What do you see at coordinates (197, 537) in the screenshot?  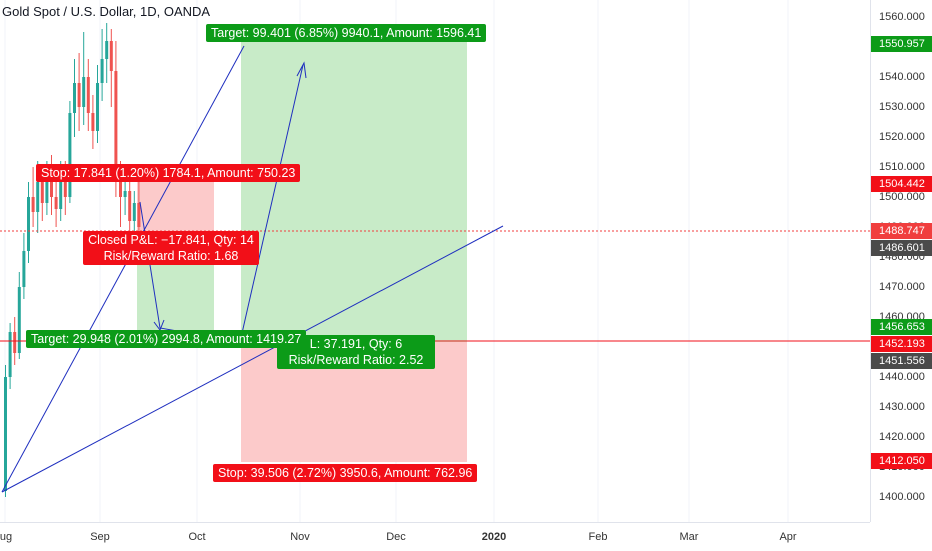 I see `time-tick: Oct` at bounding box center [197, 537].